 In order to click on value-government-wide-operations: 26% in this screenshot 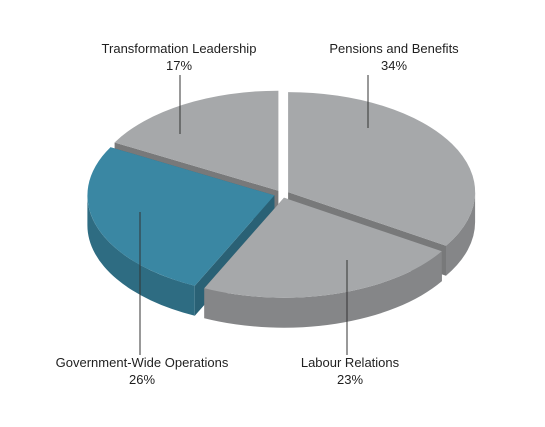, I will do `click(142, 379)`.